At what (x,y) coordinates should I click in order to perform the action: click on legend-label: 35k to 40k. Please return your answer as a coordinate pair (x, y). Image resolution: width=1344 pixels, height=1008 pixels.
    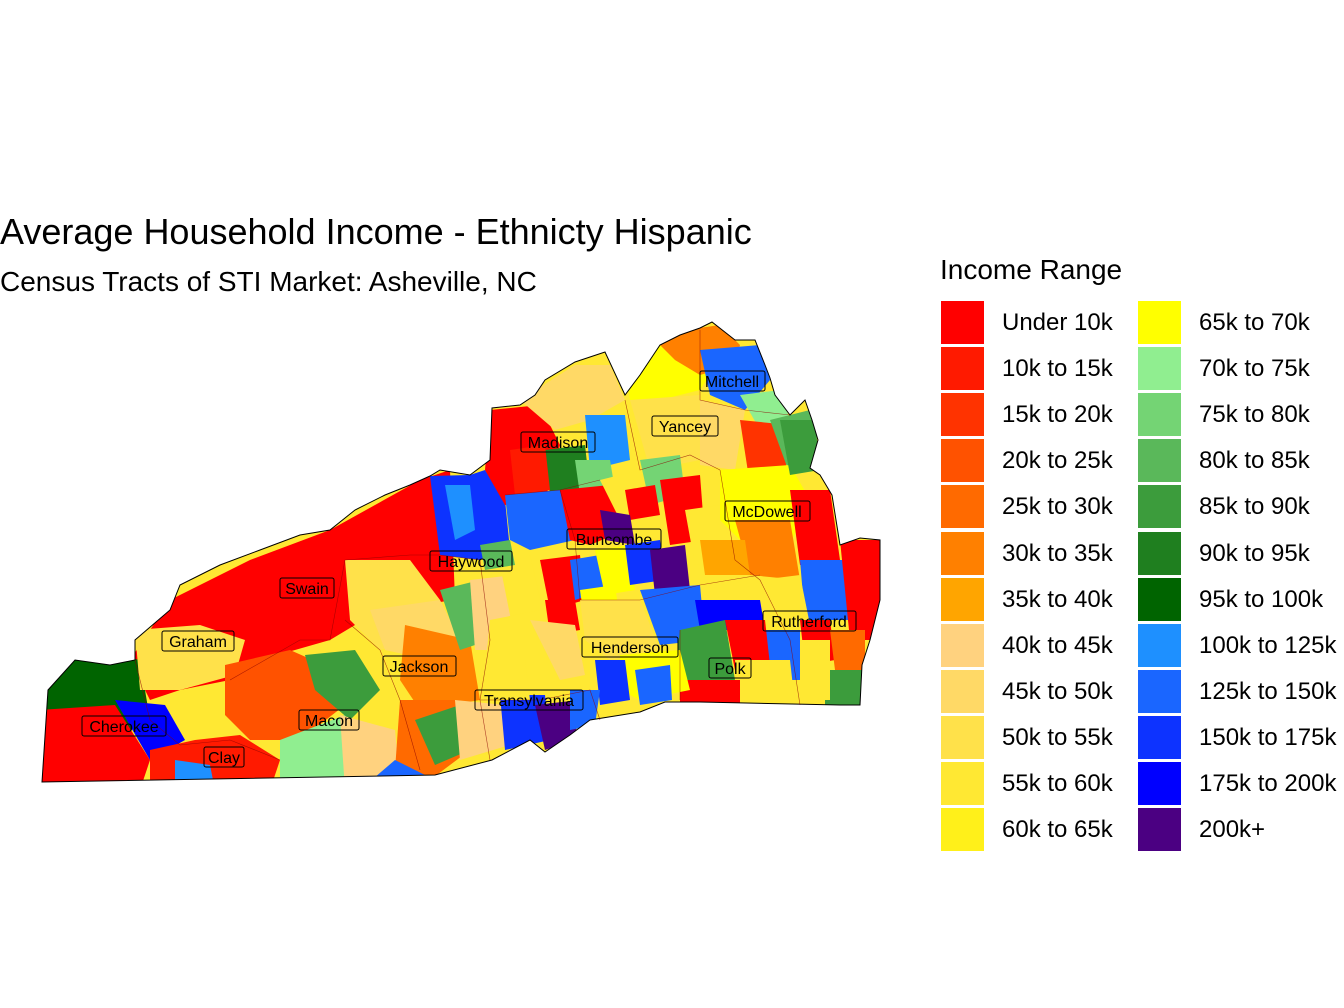
    Looking at the image, I should click on (1057, 599).